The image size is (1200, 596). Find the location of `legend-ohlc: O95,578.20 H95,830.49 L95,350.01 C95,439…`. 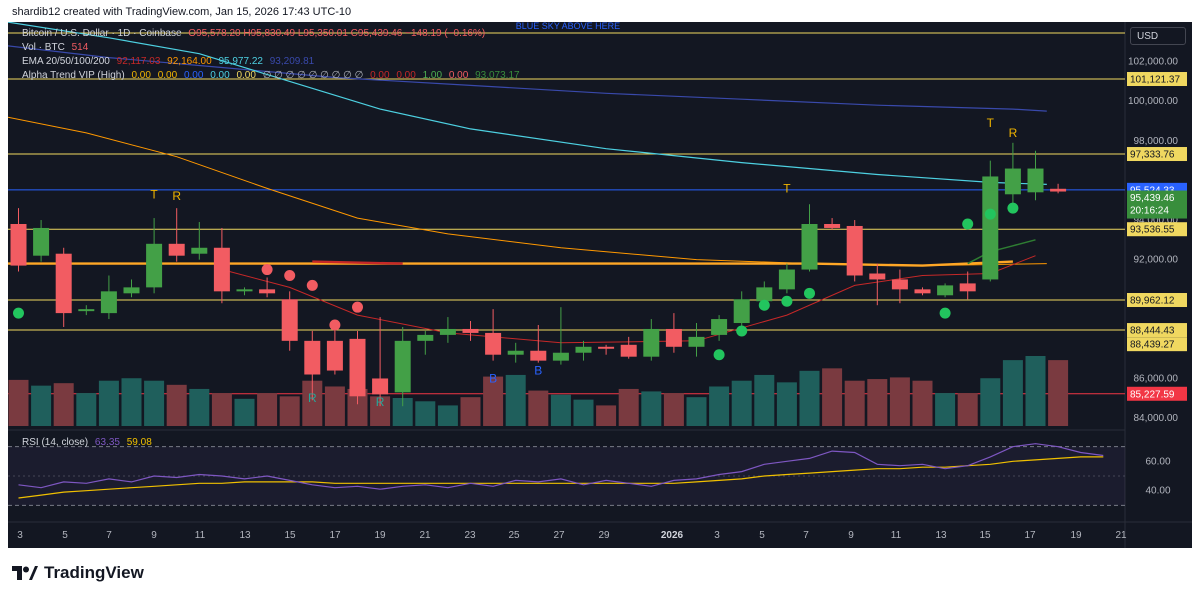

legend-ohlc: O95,578.20 H95,830.49 L95,350.01 C95,439… is located at coordinates (337, 33).